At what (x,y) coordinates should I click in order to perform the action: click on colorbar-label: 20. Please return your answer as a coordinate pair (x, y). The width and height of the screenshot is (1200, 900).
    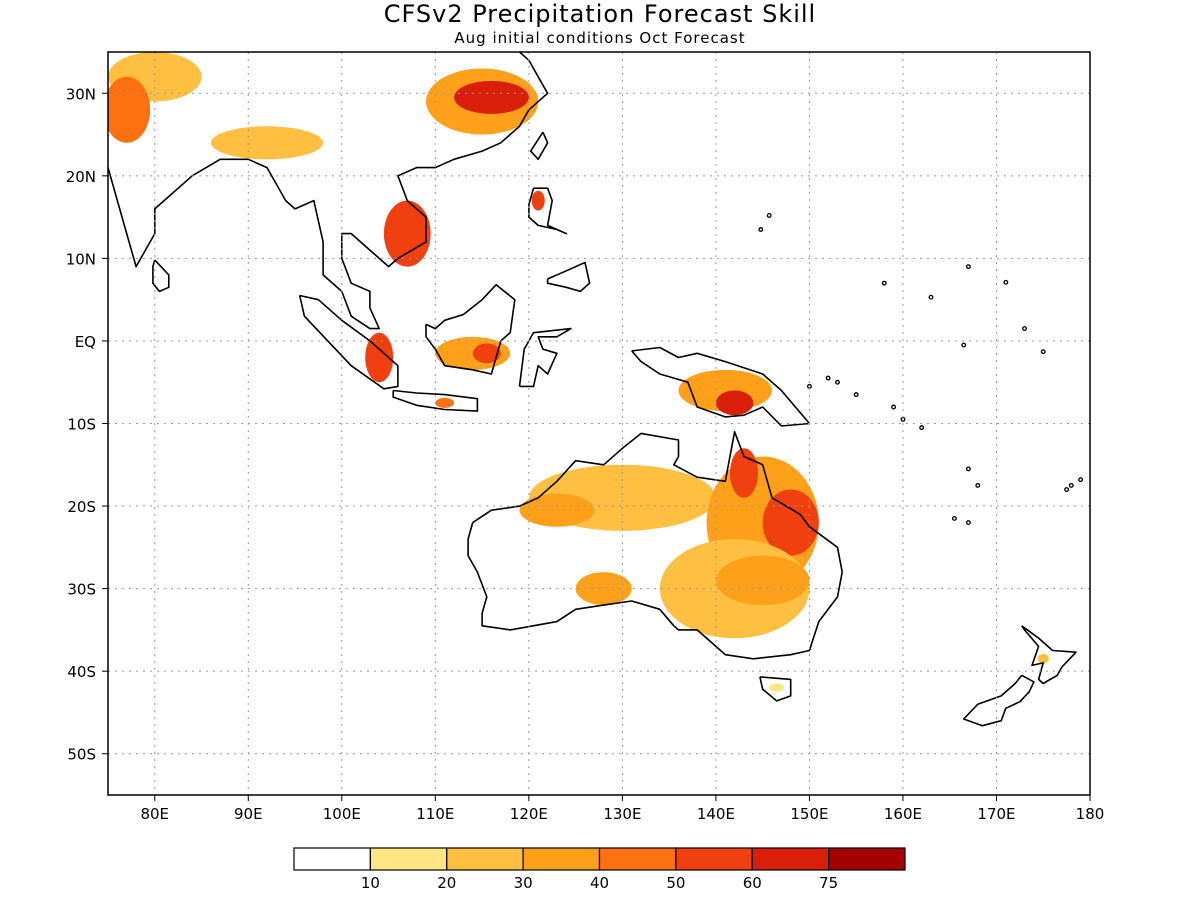
    Looking at the image, I should click on (446, 883).